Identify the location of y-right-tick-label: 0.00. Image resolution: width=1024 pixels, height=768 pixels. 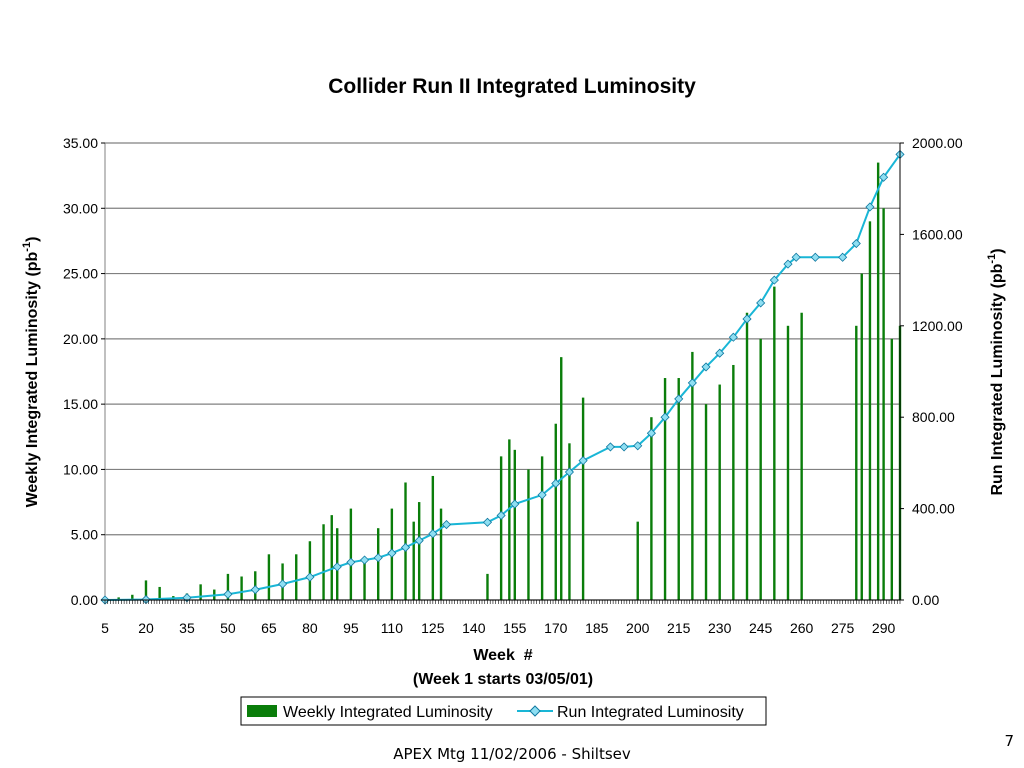
(925, 600).